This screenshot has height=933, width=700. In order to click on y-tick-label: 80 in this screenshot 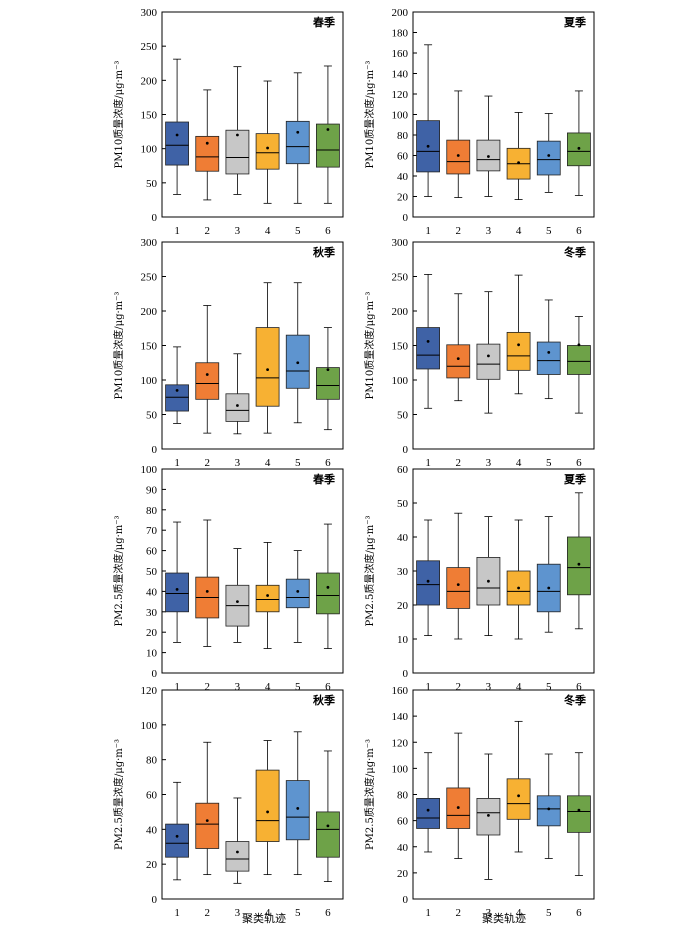, I will do `click(152, 511)`.